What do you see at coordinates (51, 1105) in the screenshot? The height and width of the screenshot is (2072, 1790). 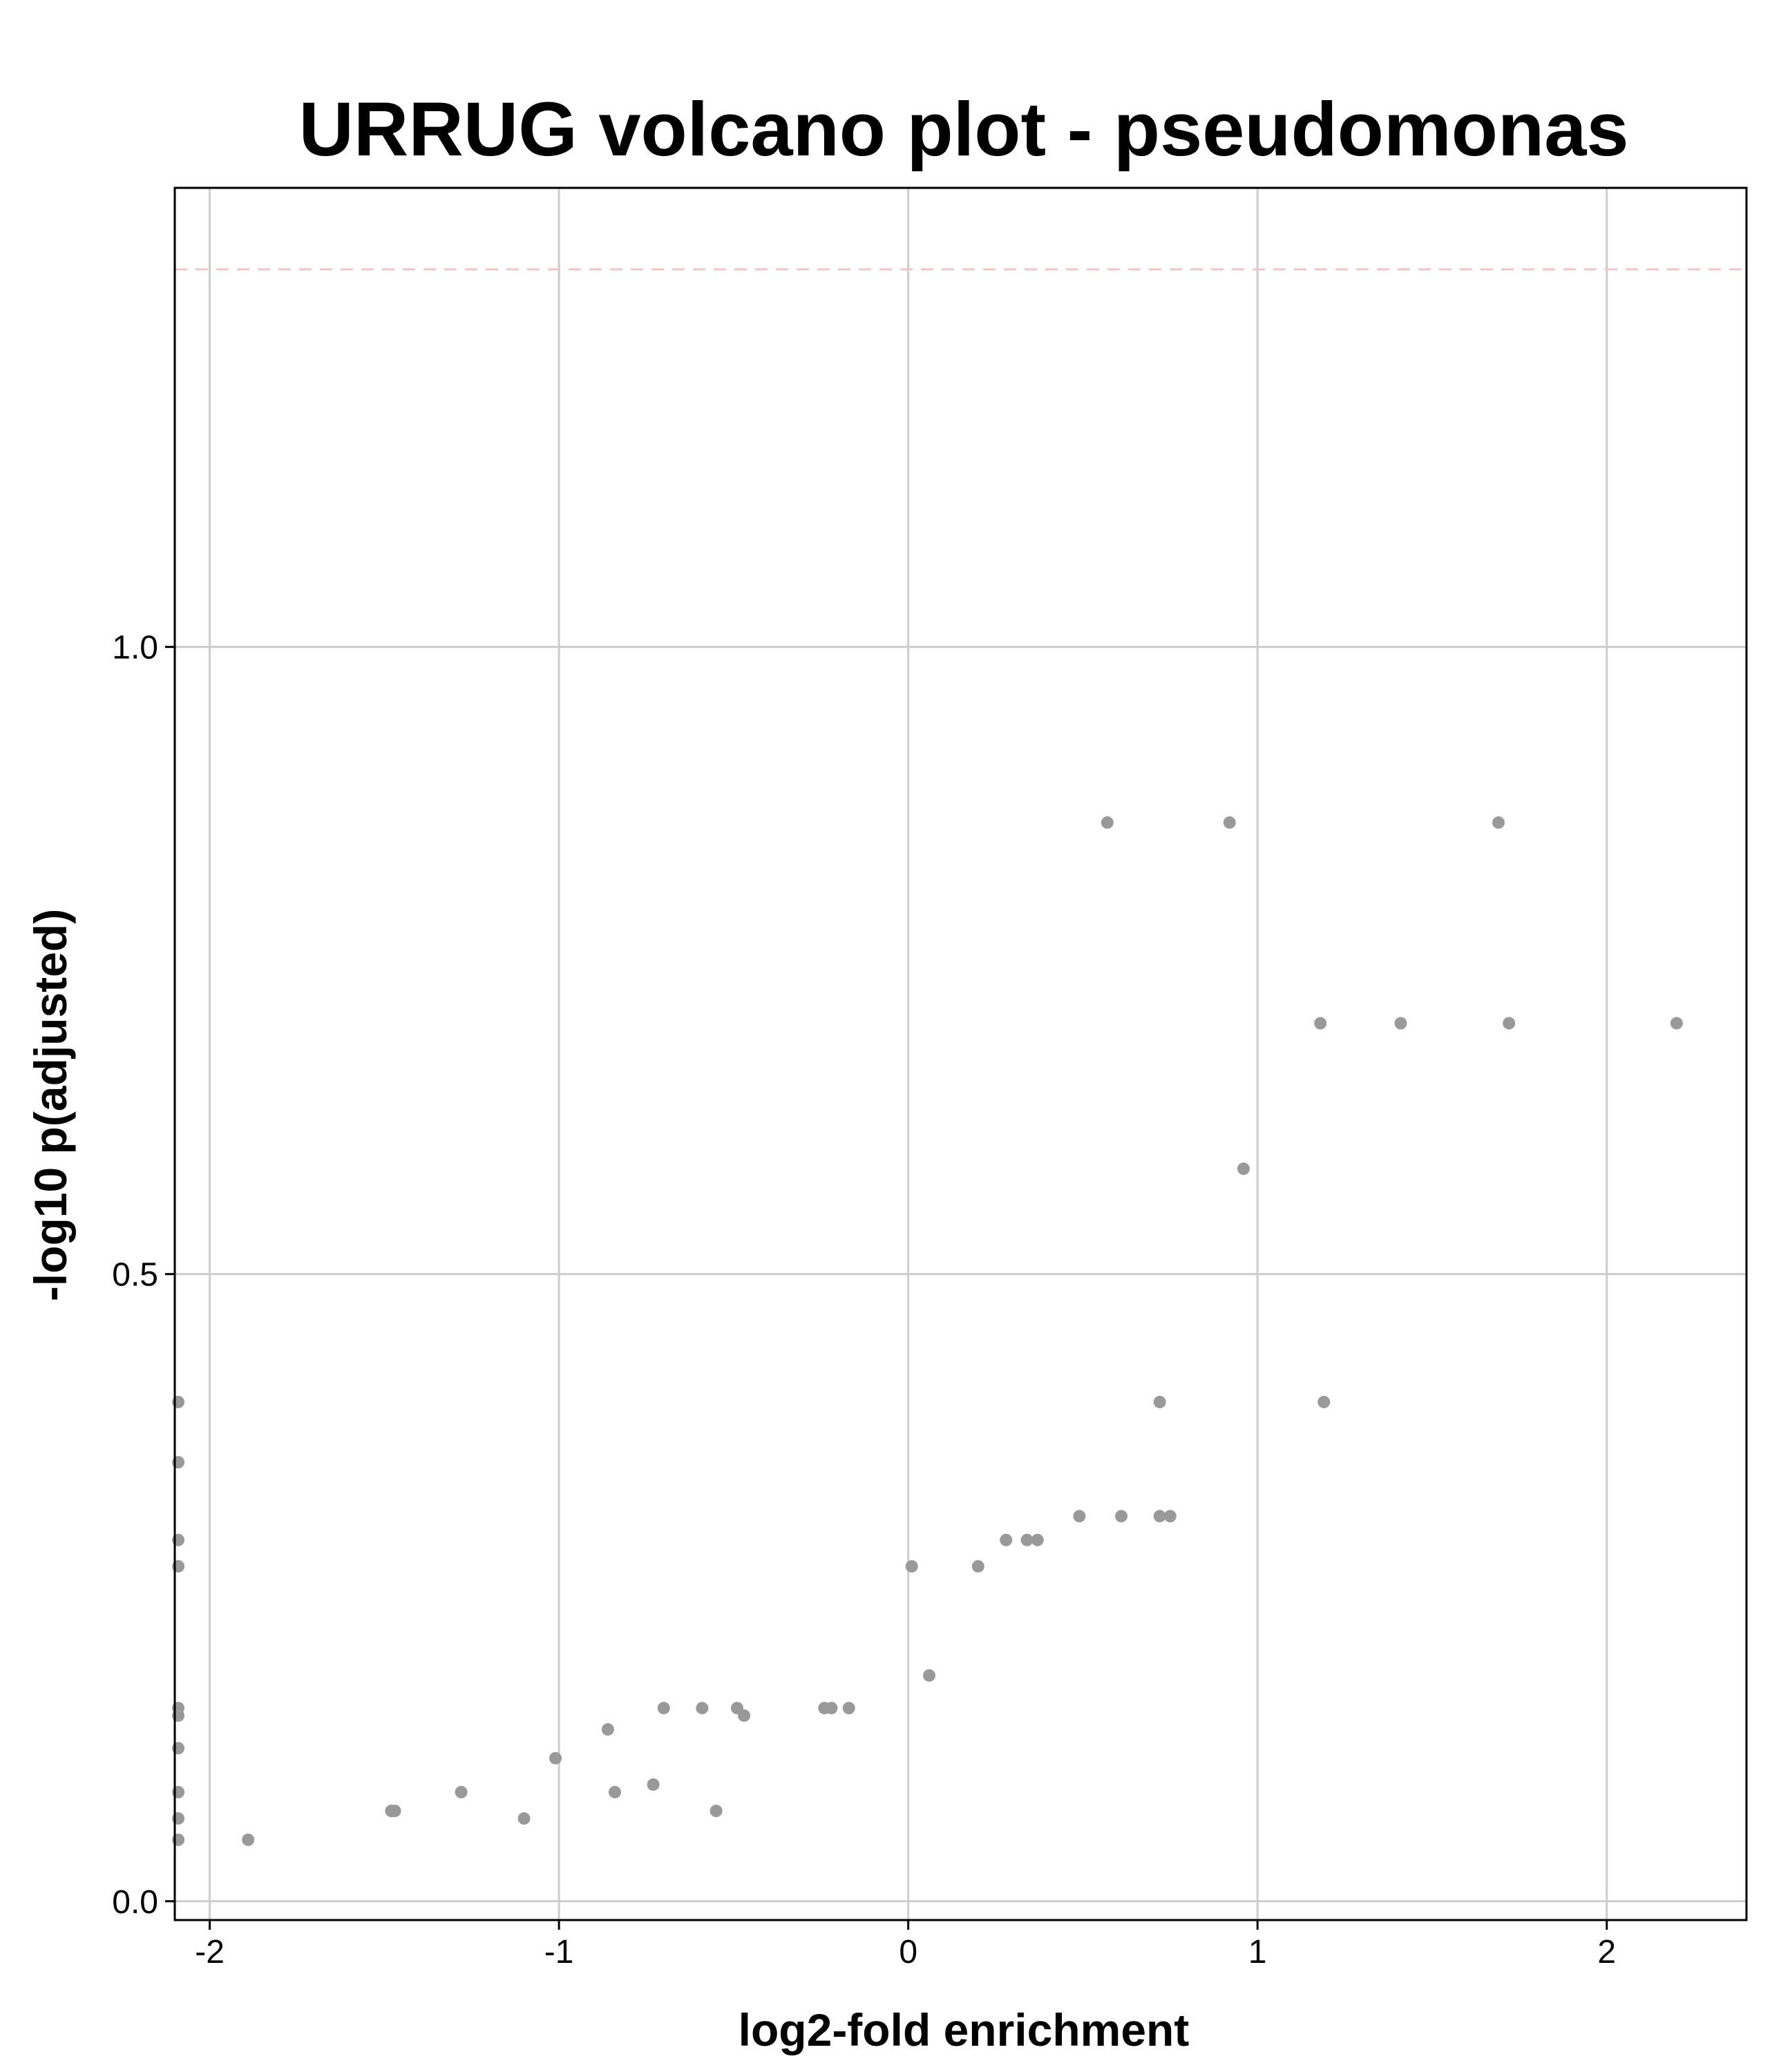 I see `y-axis-label: -log10 p(adjusted)` at bounding box center [51, 1105].